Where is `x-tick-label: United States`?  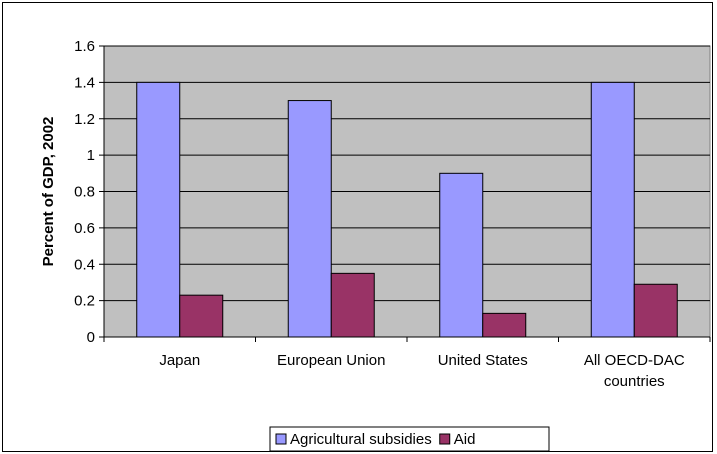
x-tick-label: United States is located at coordinates (483, 360).